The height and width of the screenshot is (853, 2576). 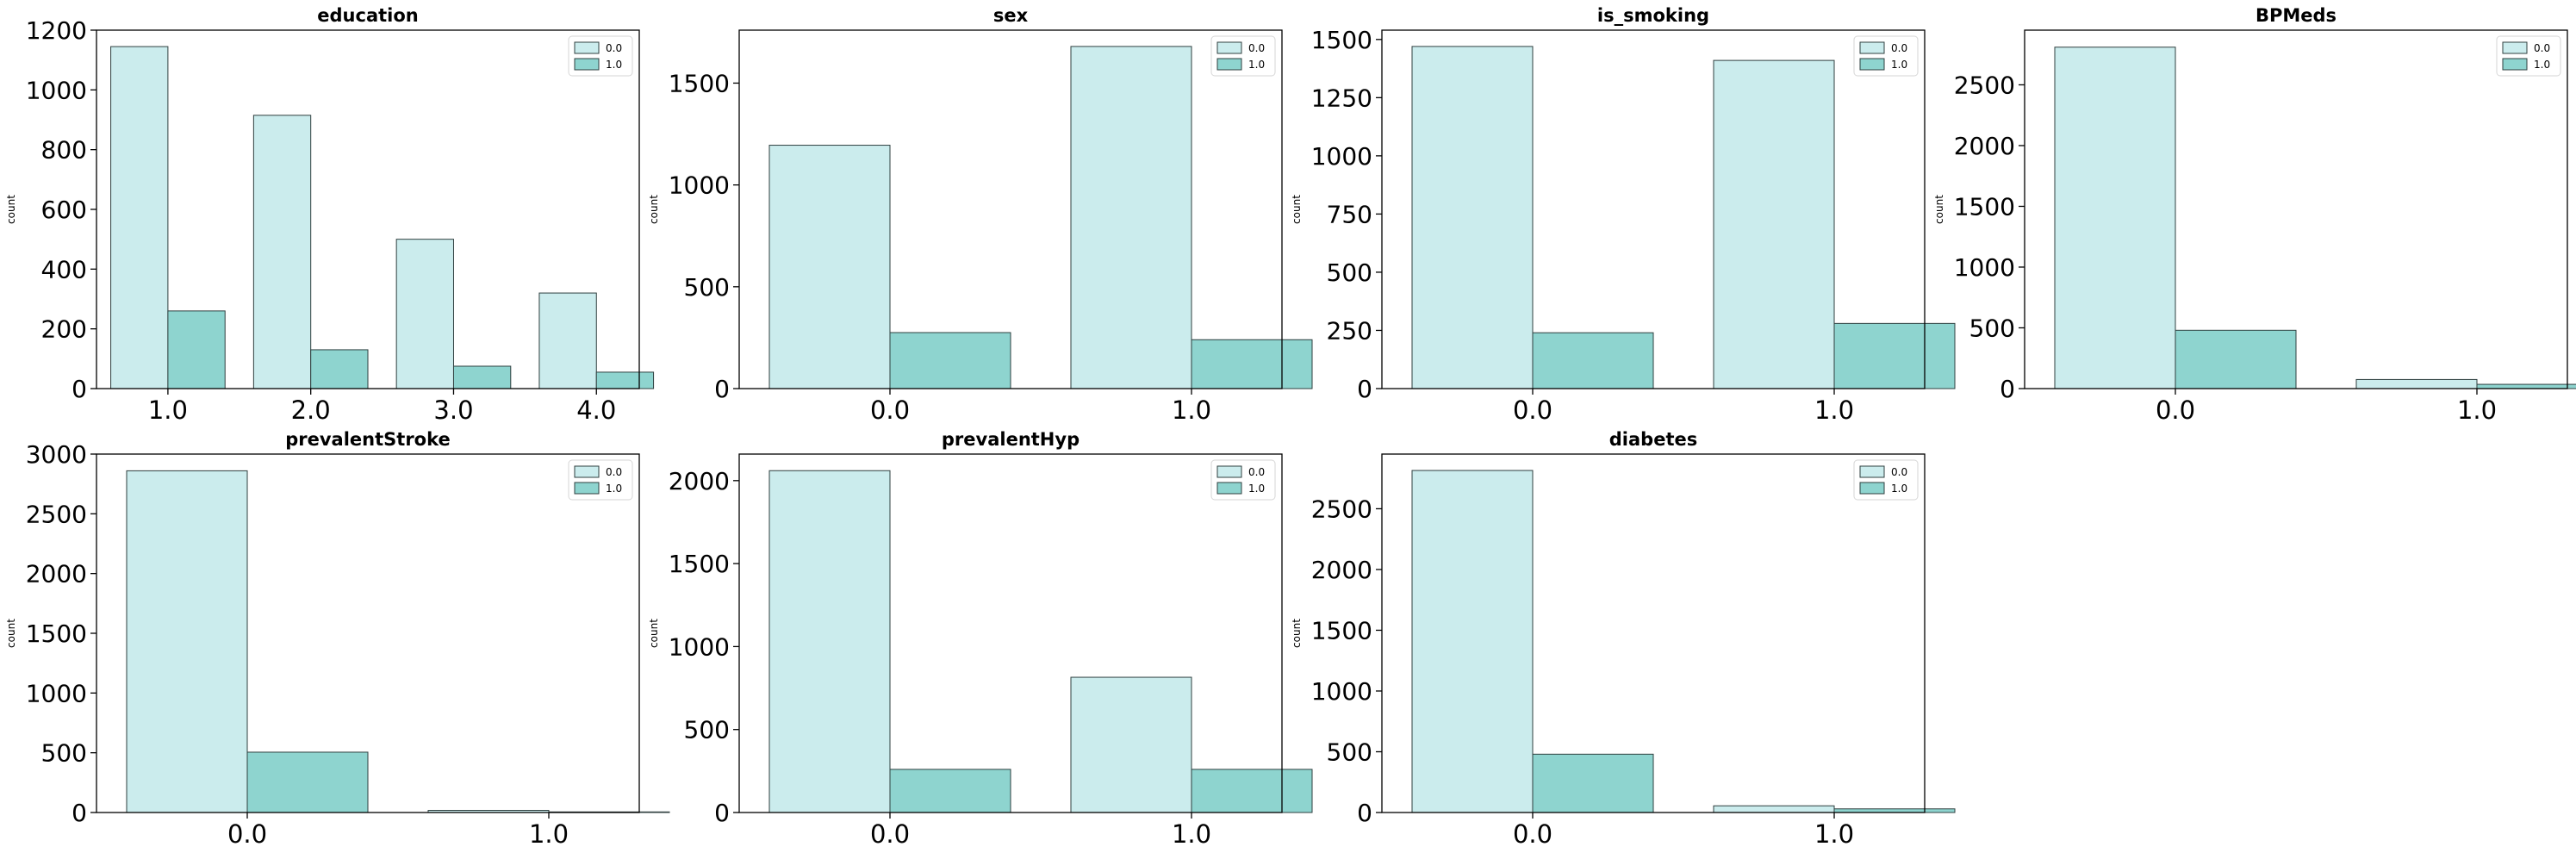 I want to click on y-tick-label: 250, so click(x=1350, y=330).